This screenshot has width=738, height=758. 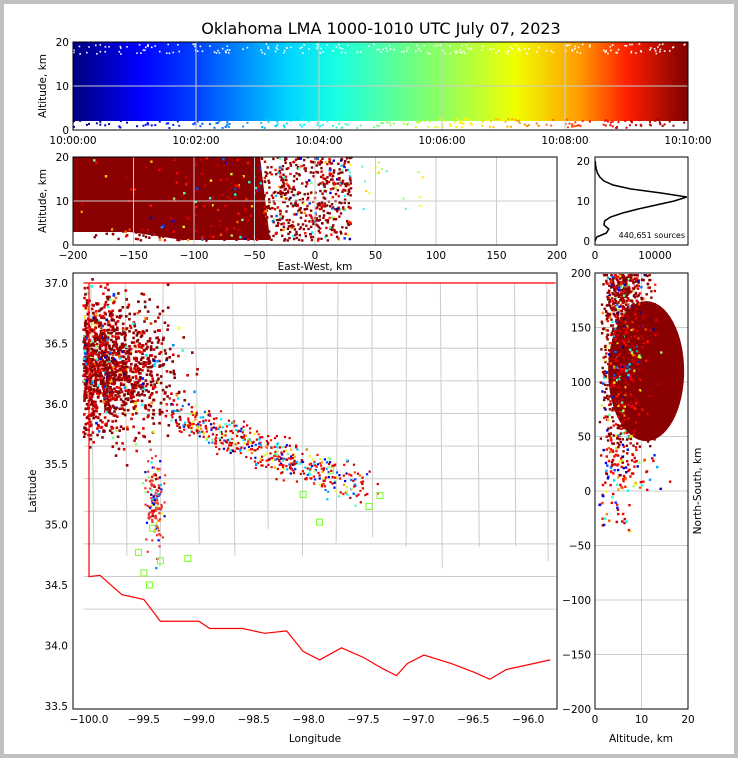 What do you see at coordinates (441, 141) in the screenshot?
I see `time-height-x-tick-label: 10:06:00` at bounding box center [441, 141].